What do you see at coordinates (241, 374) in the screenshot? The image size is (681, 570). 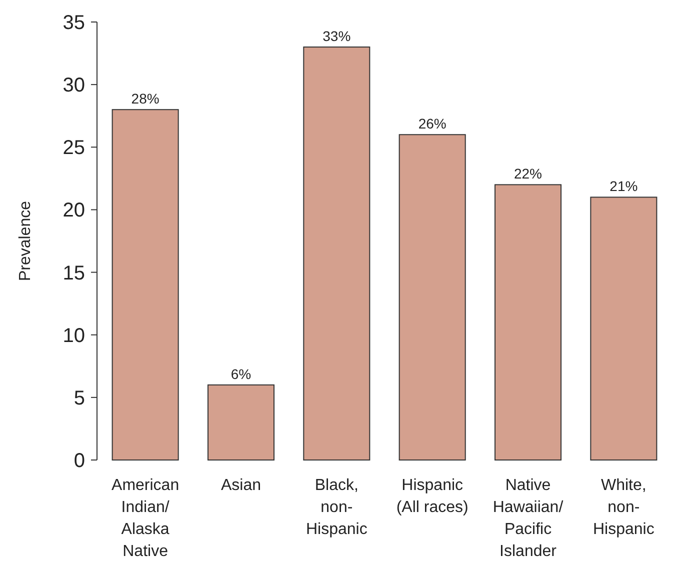 I see `data-label: 6%` at bounding box center [241, 374].